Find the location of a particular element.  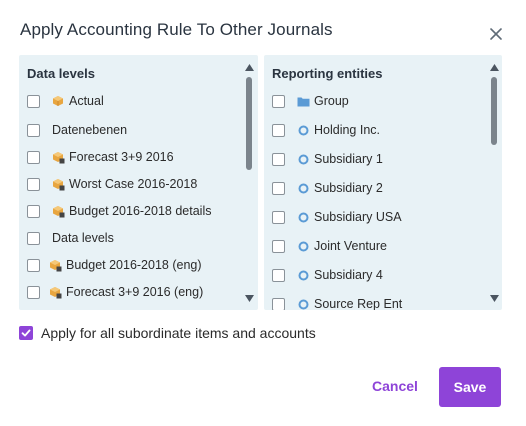

list-item-entity: Joint Venture is located at coordinates (329, 246).